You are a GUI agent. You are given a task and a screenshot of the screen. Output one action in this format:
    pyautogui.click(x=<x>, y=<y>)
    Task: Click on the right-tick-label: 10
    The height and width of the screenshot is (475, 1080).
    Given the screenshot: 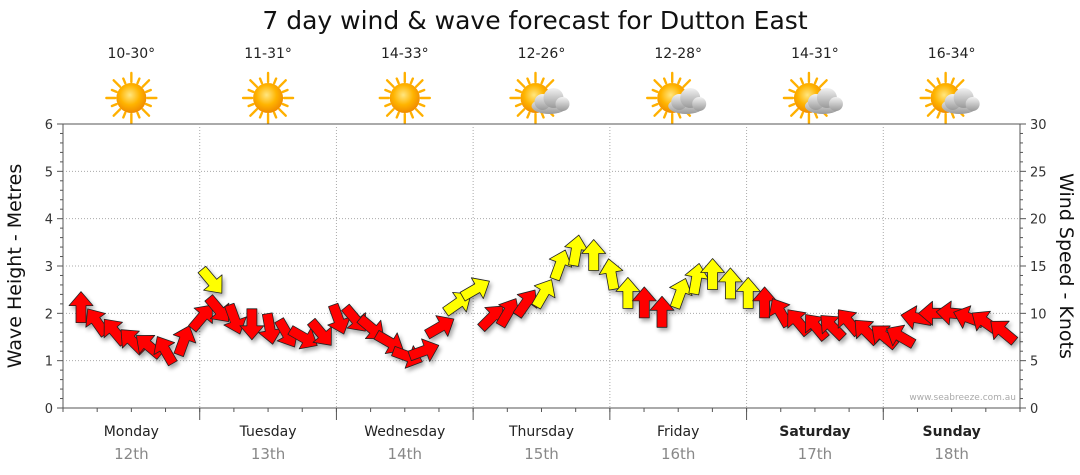 What is the action you would take?
    pyautogui.click(x=1038, y=314)
    